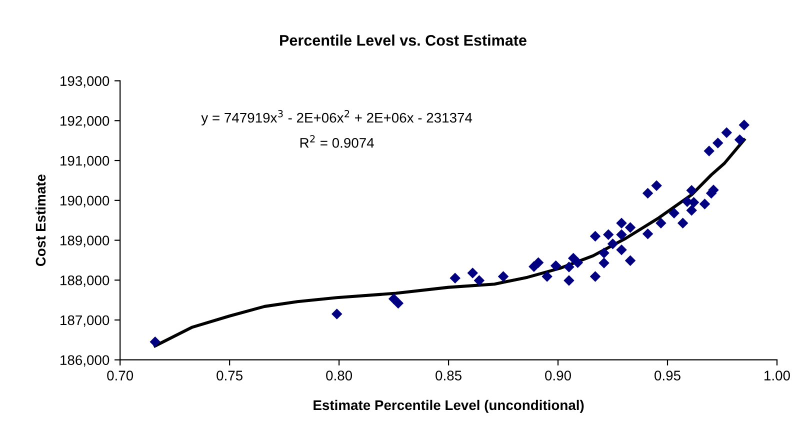 This screenshot has width=806, height=432. Describe the element at coordinates (337, 141) in the screenshot. I see `annotation: R$^{2}$ = 0.9074` at that location.